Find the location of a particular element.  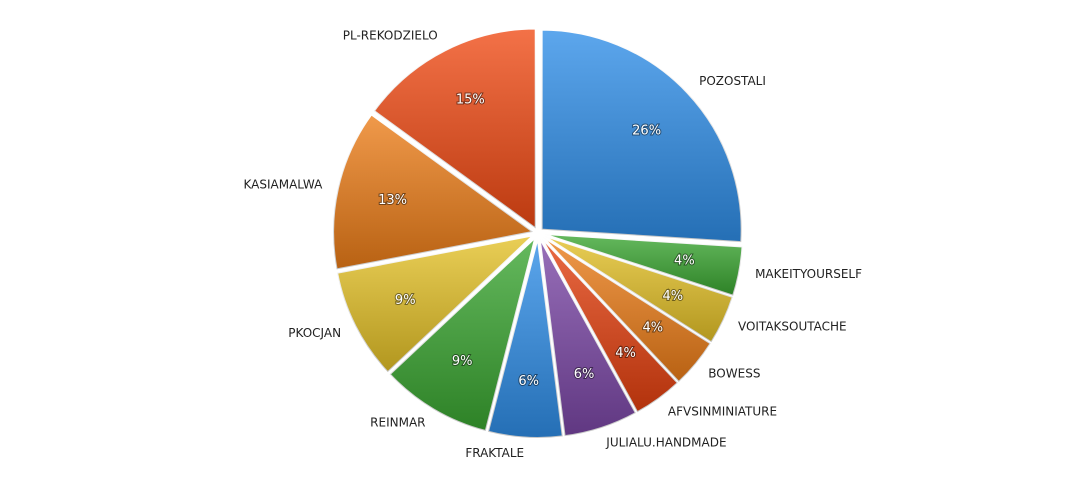

slice-label: JULIALU.HANDMADE is located at coordinates (665, 443).